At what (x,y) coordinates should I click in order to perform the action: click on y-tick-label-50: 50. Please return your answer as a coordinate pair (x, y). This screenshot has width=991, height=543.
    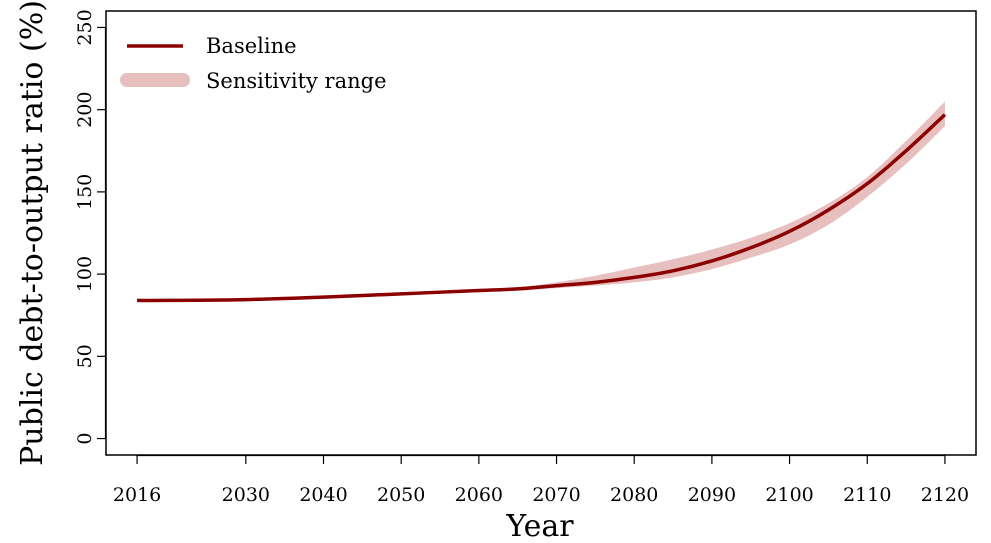
    Looking at the image, I should click on (85, 356).